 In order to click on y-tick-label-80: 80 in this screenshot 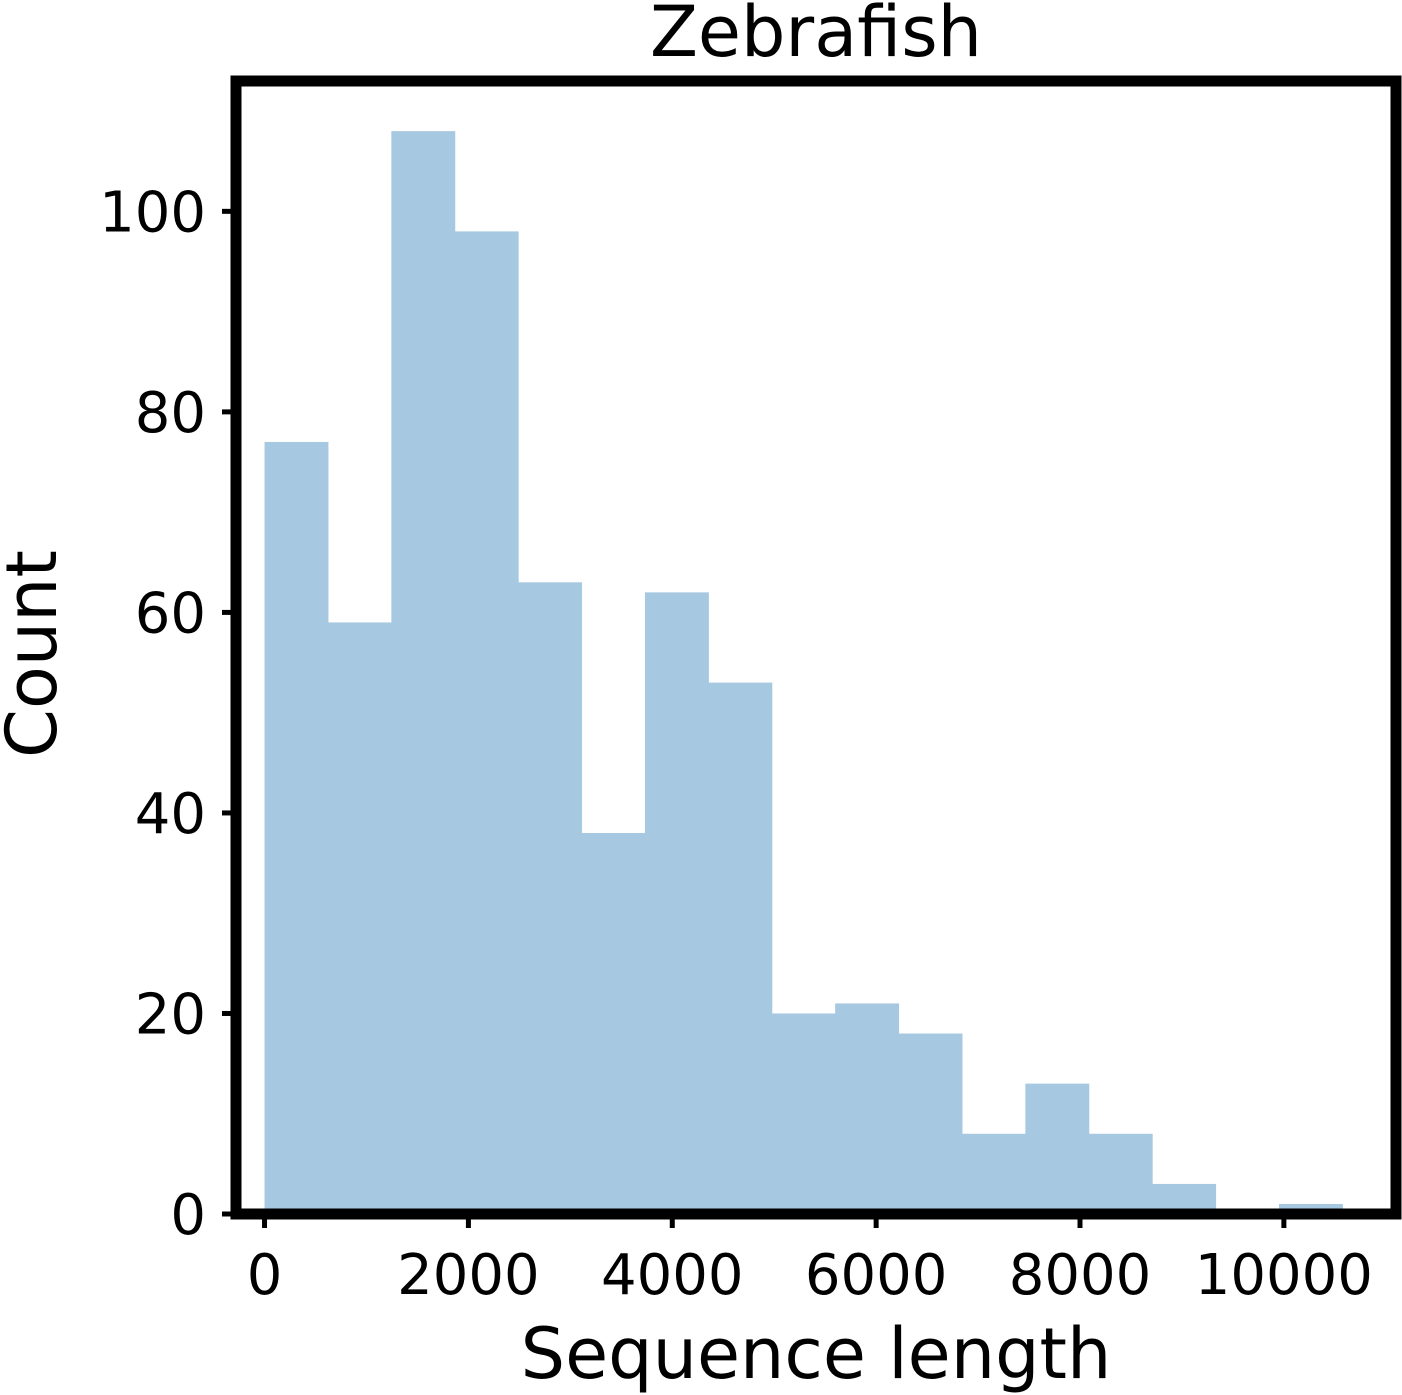, I will do `click(170, 413)`.